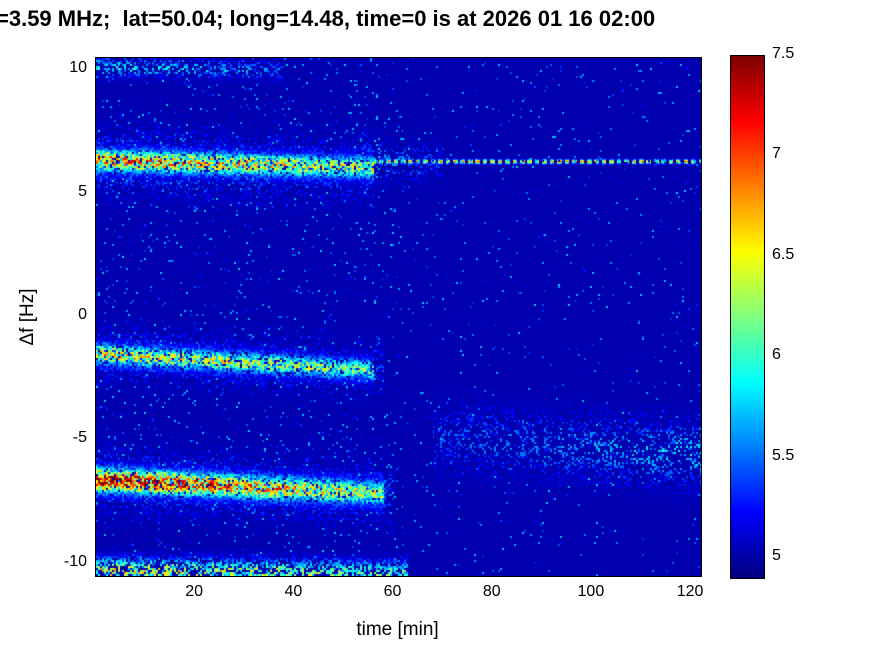 This screenshot has height=656, width=875. Describe the element at coordinates (776, 154) in the screenshot. I see `colorbar-tick-label: 7` at that location.